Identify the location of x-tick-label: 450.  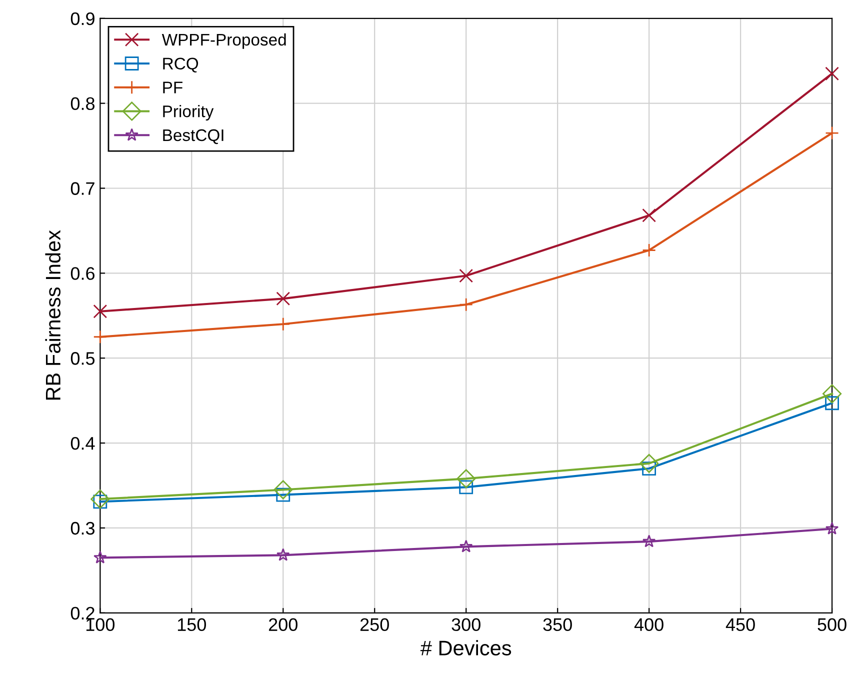
(740, 625).